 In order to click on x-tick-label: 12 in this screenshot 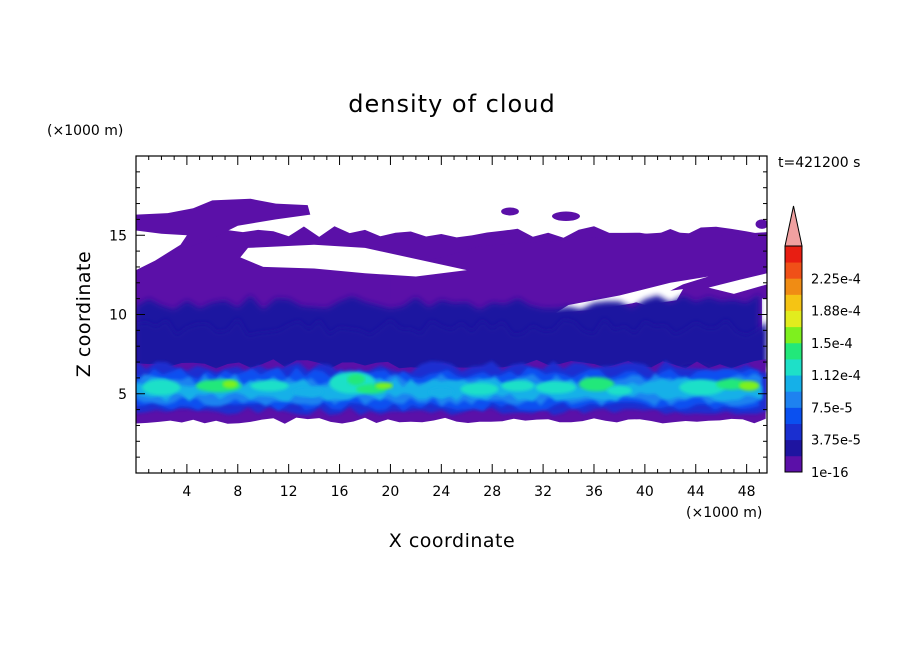, I will do `click(289, 492)`.